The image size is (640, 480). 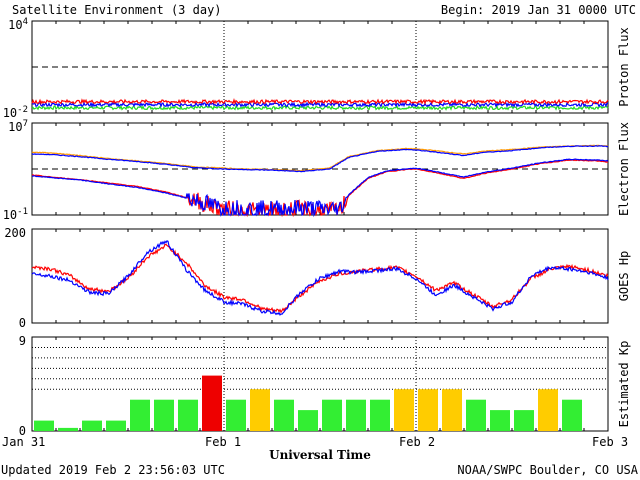 I want to click on kp-y-tick-min: 0, so click(x=22, y=431).